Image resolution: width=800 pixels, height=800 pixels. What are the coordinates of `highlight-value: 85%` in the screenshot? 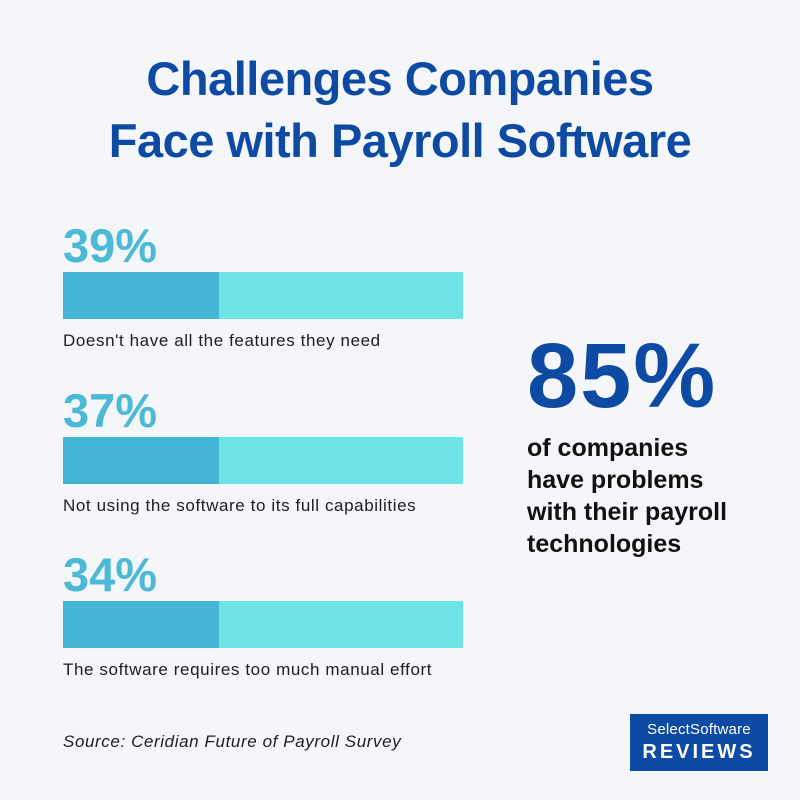 It's located at (622, 376).